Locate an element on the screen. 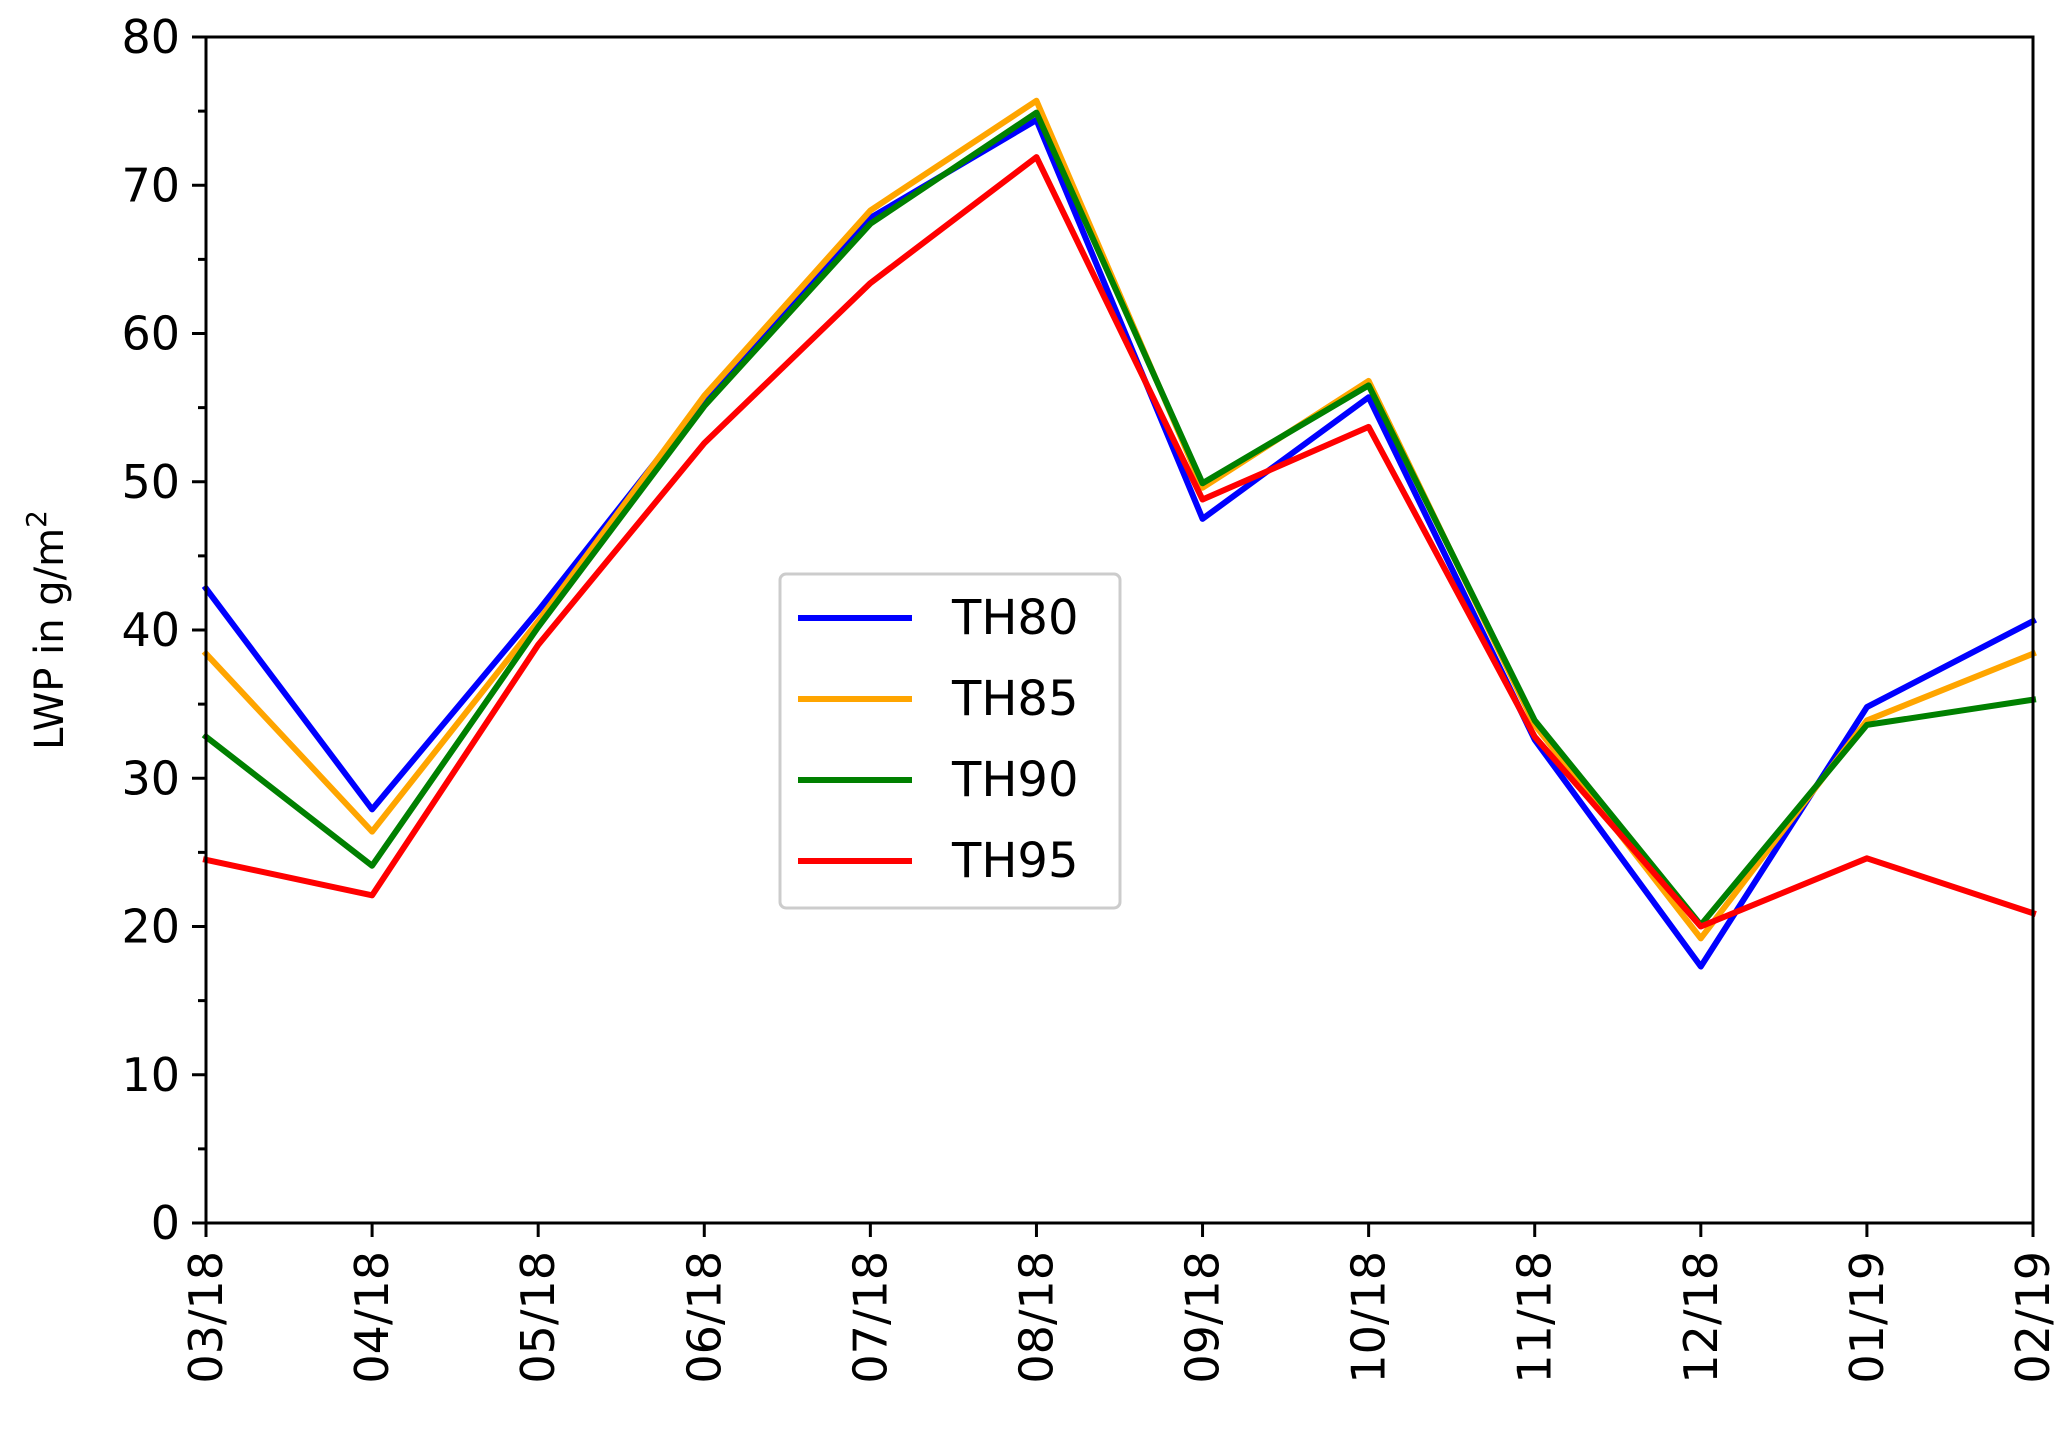 The width and height of the screenshot is (2067, 1433). y-tick-label: 70 is located at coordinates (150, 185).